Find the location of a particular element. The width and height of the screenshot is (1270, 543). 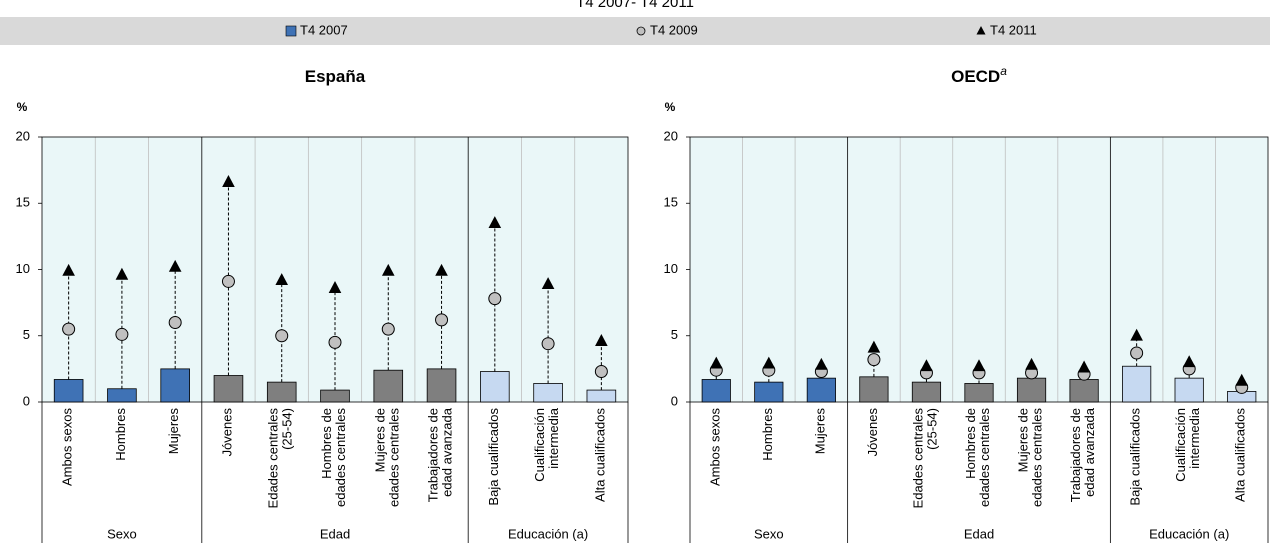

panel-title: España is located at coordinates (335, 76).